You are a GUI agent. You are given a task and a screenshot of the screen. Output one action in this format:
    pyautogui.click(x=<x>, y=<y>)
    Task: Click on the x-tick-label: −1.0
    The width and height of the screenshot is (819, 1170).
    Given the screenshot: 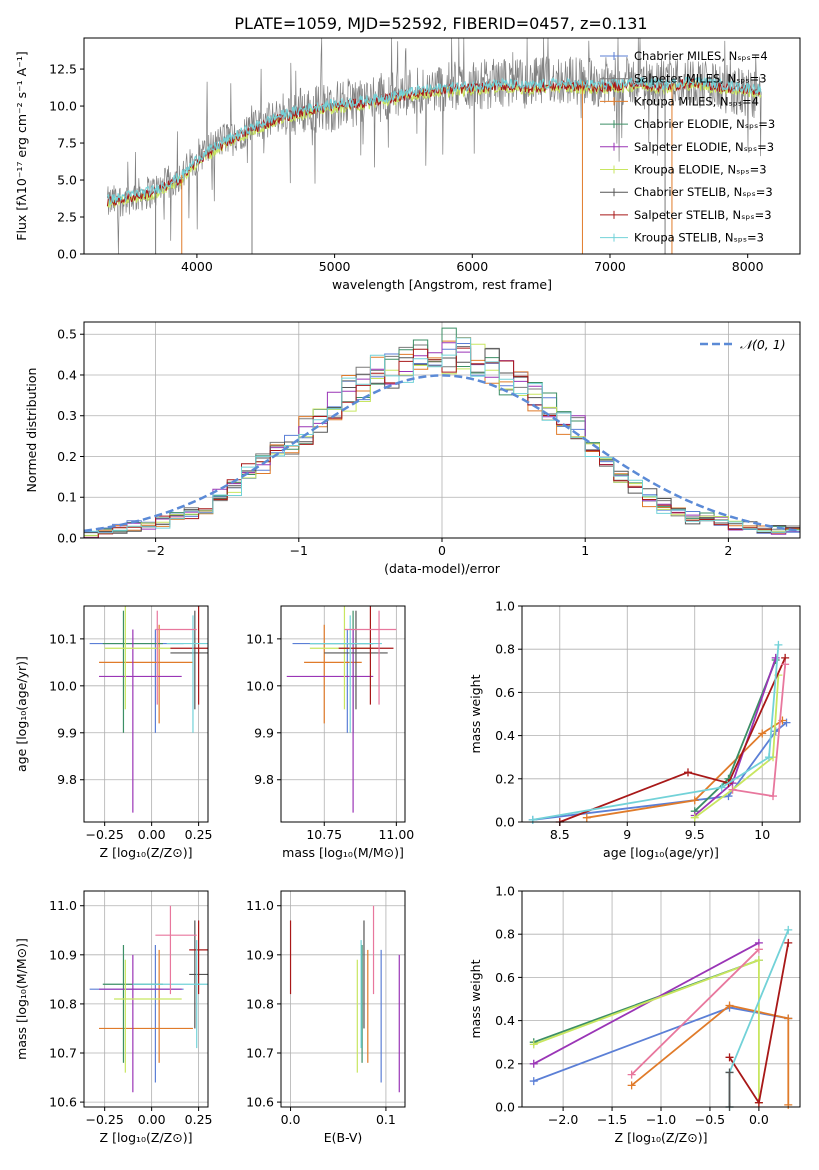 What is the action you would take?
    pyautogui.click(x=661, y=1119)
    